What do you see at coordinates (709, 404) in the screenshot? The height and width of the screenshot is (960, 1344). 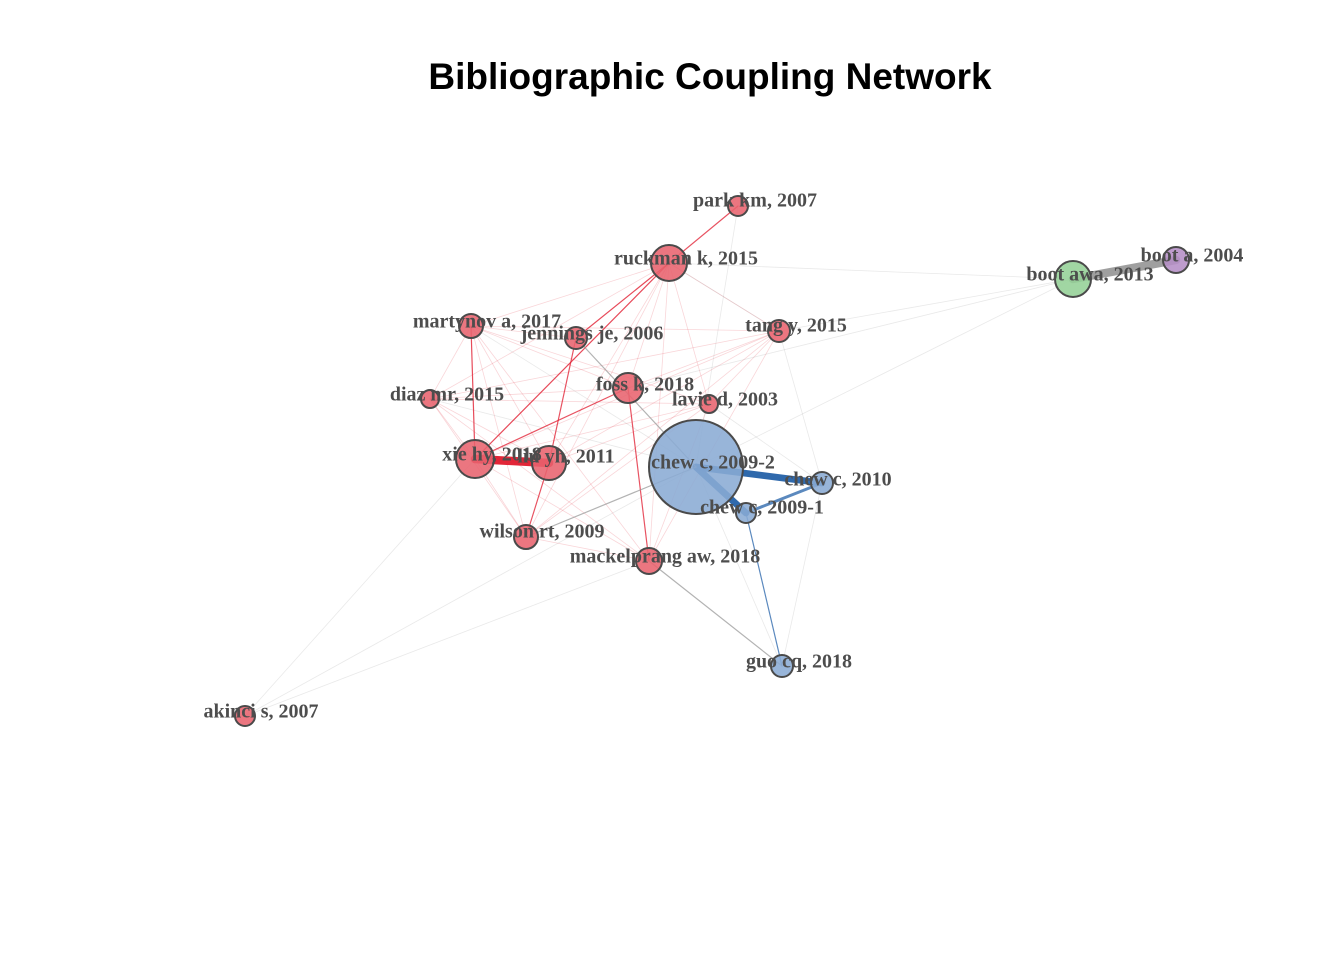 I see `node-lavie` at bounding box center [709, 404].